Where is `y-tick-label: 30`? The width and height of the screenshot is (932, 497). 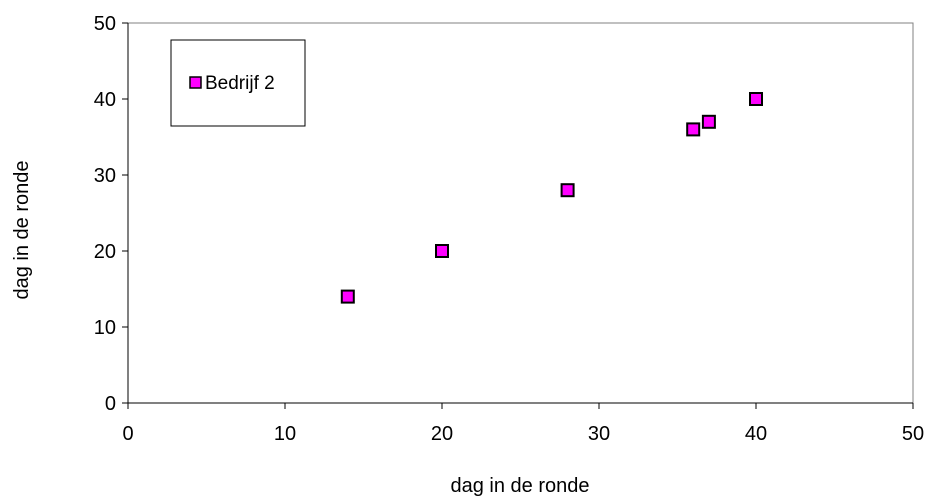 y-tick-label: 30 is located at coordinates (105, 176).